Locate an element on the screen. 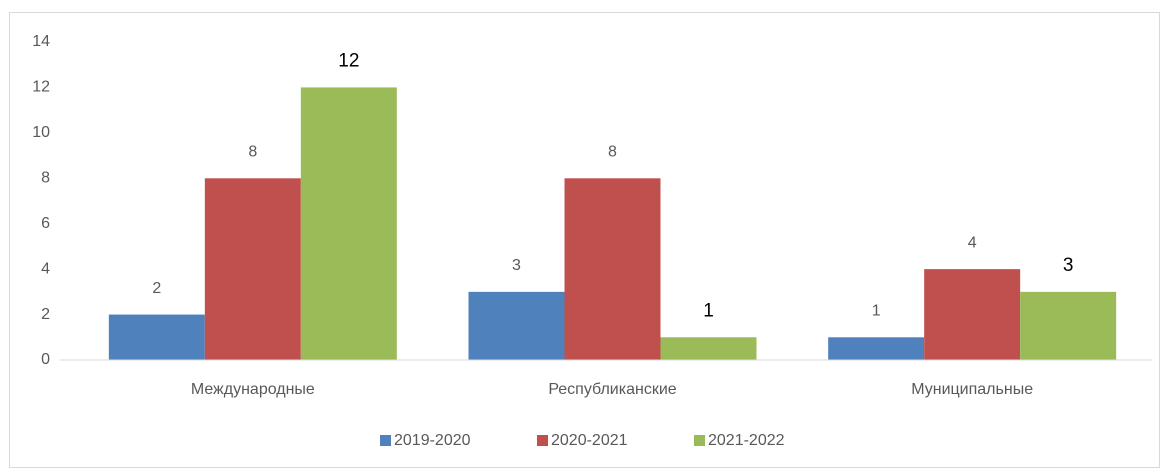  legend-label: 2019-2020 is located at coordinates (432, 440).